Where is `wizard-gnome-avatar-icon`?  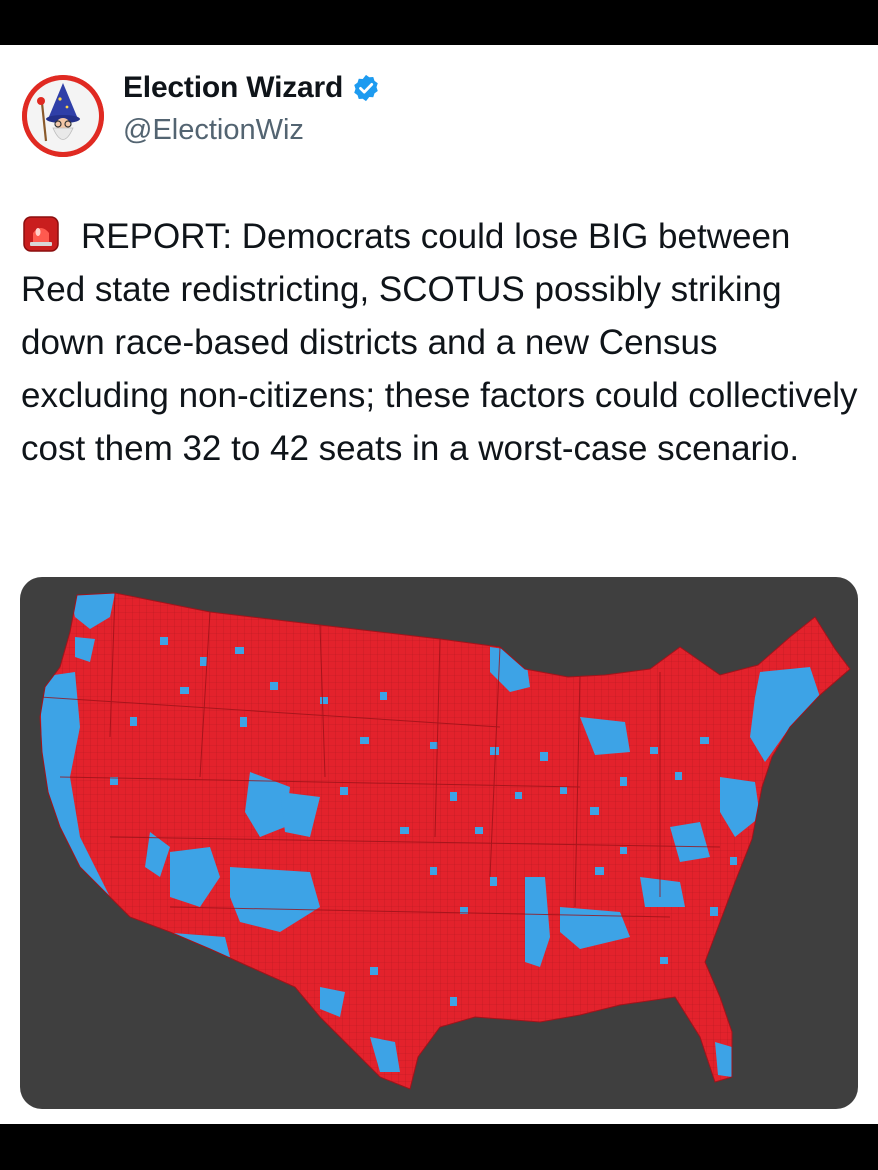 wizard-gnome-avatar-icon is located at coordinates (63, 116).